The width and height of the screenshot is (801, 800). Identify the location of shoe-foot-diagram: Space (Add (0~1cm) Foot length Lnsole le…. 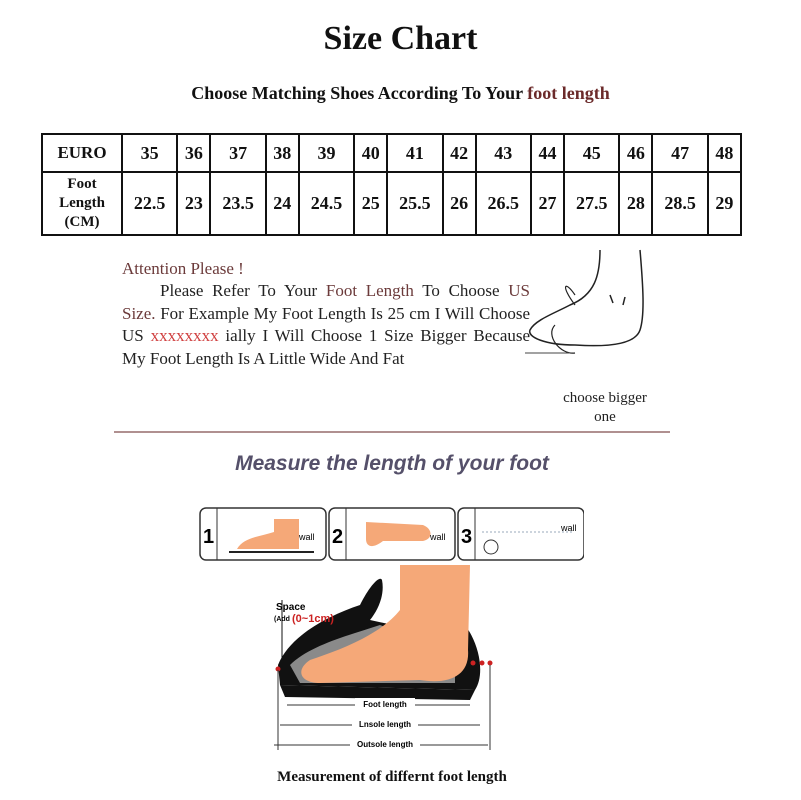
(383, 657).